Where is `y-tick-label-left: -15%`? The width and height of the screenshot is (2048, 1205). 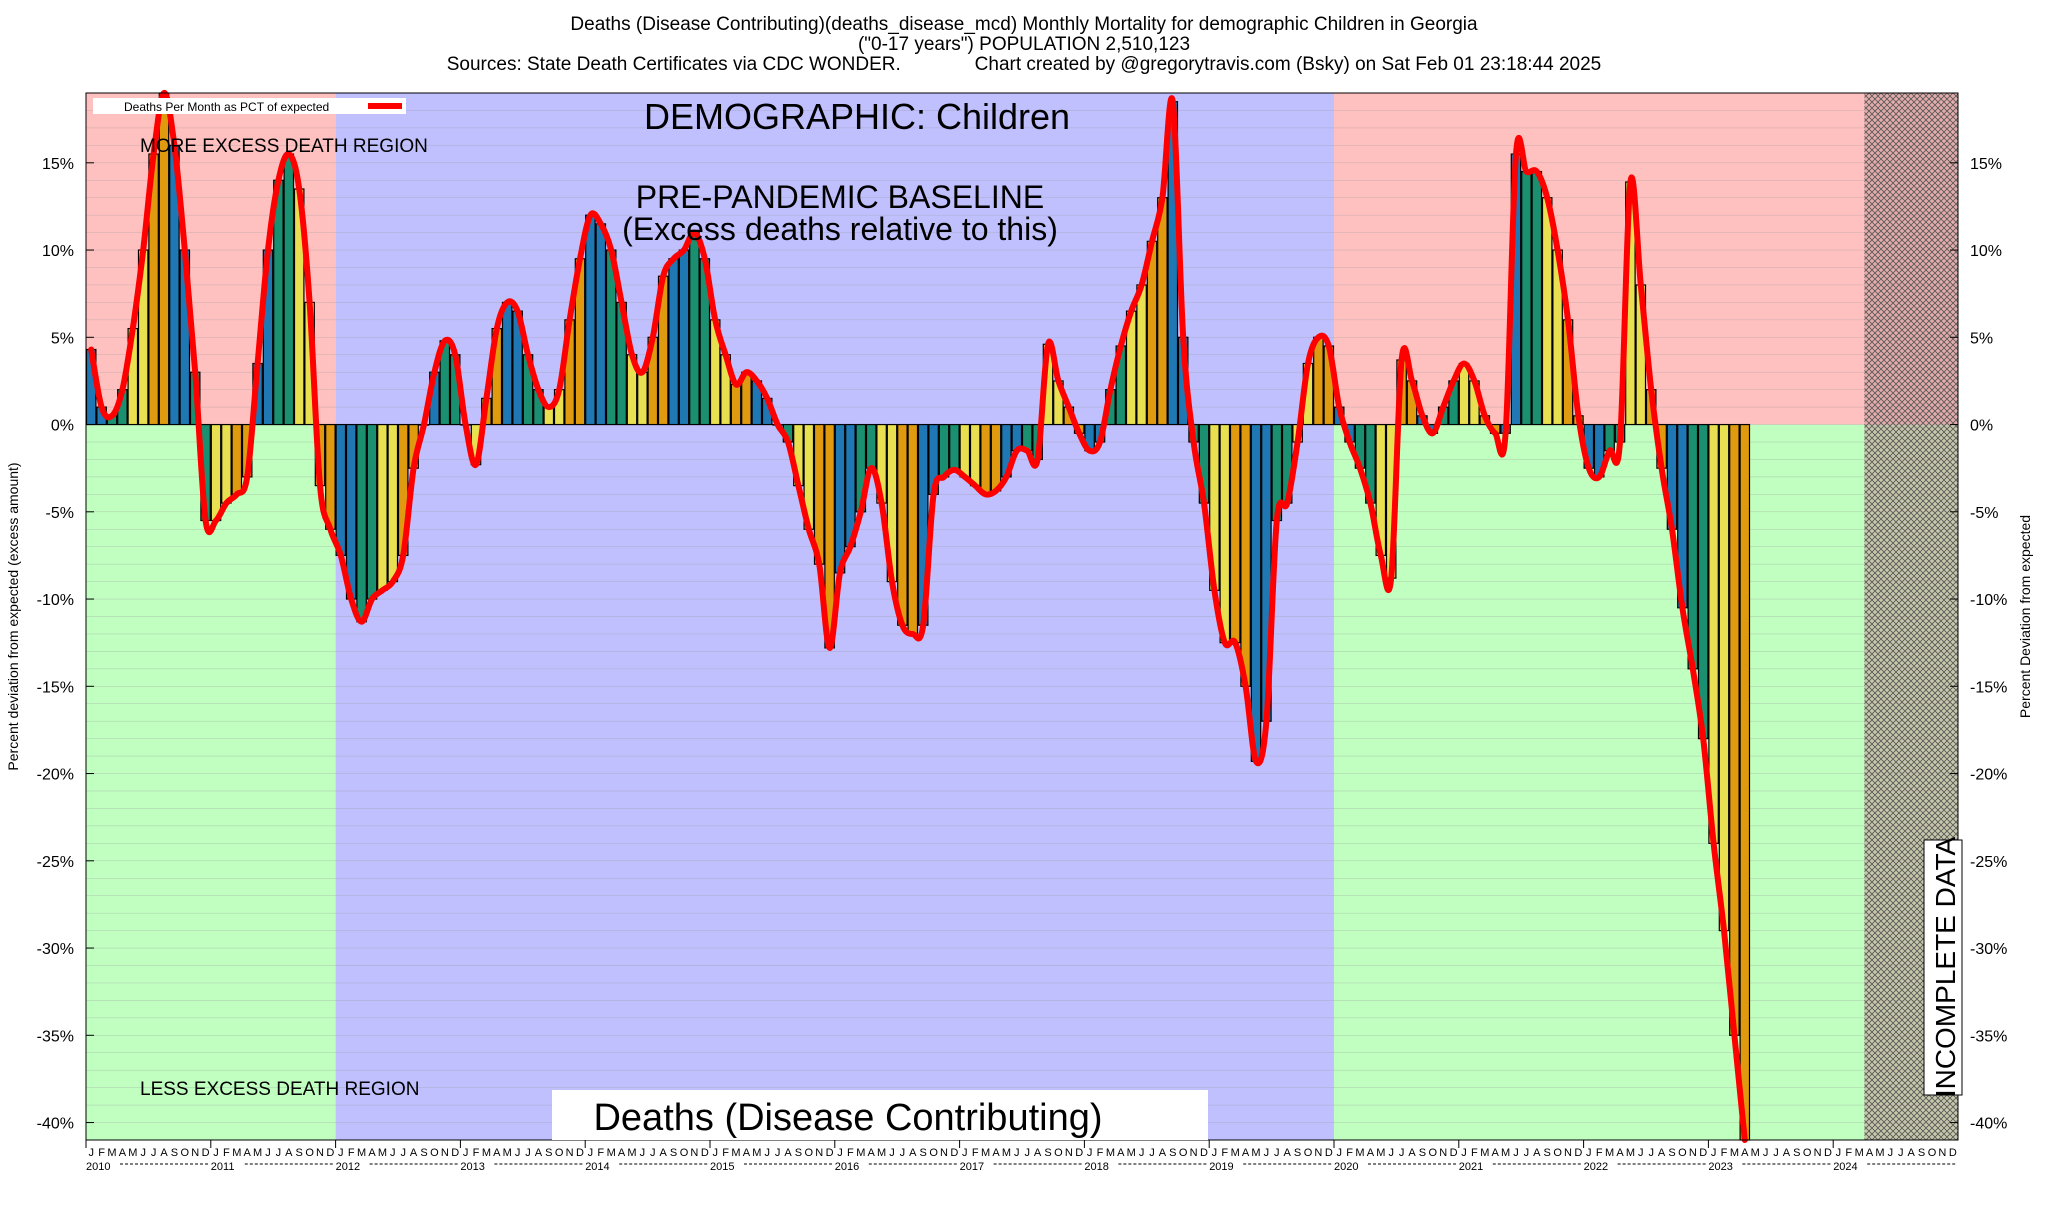 y-tick-label-left: -15% is located at coordinates (55, 687).